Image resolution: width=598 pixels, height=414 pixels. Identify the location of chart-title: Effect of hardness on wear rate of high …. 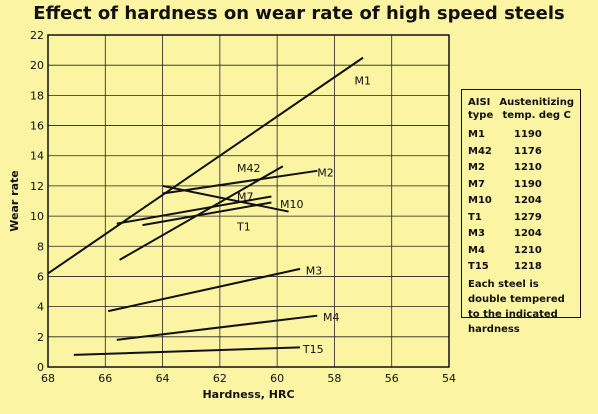
(299, 13).